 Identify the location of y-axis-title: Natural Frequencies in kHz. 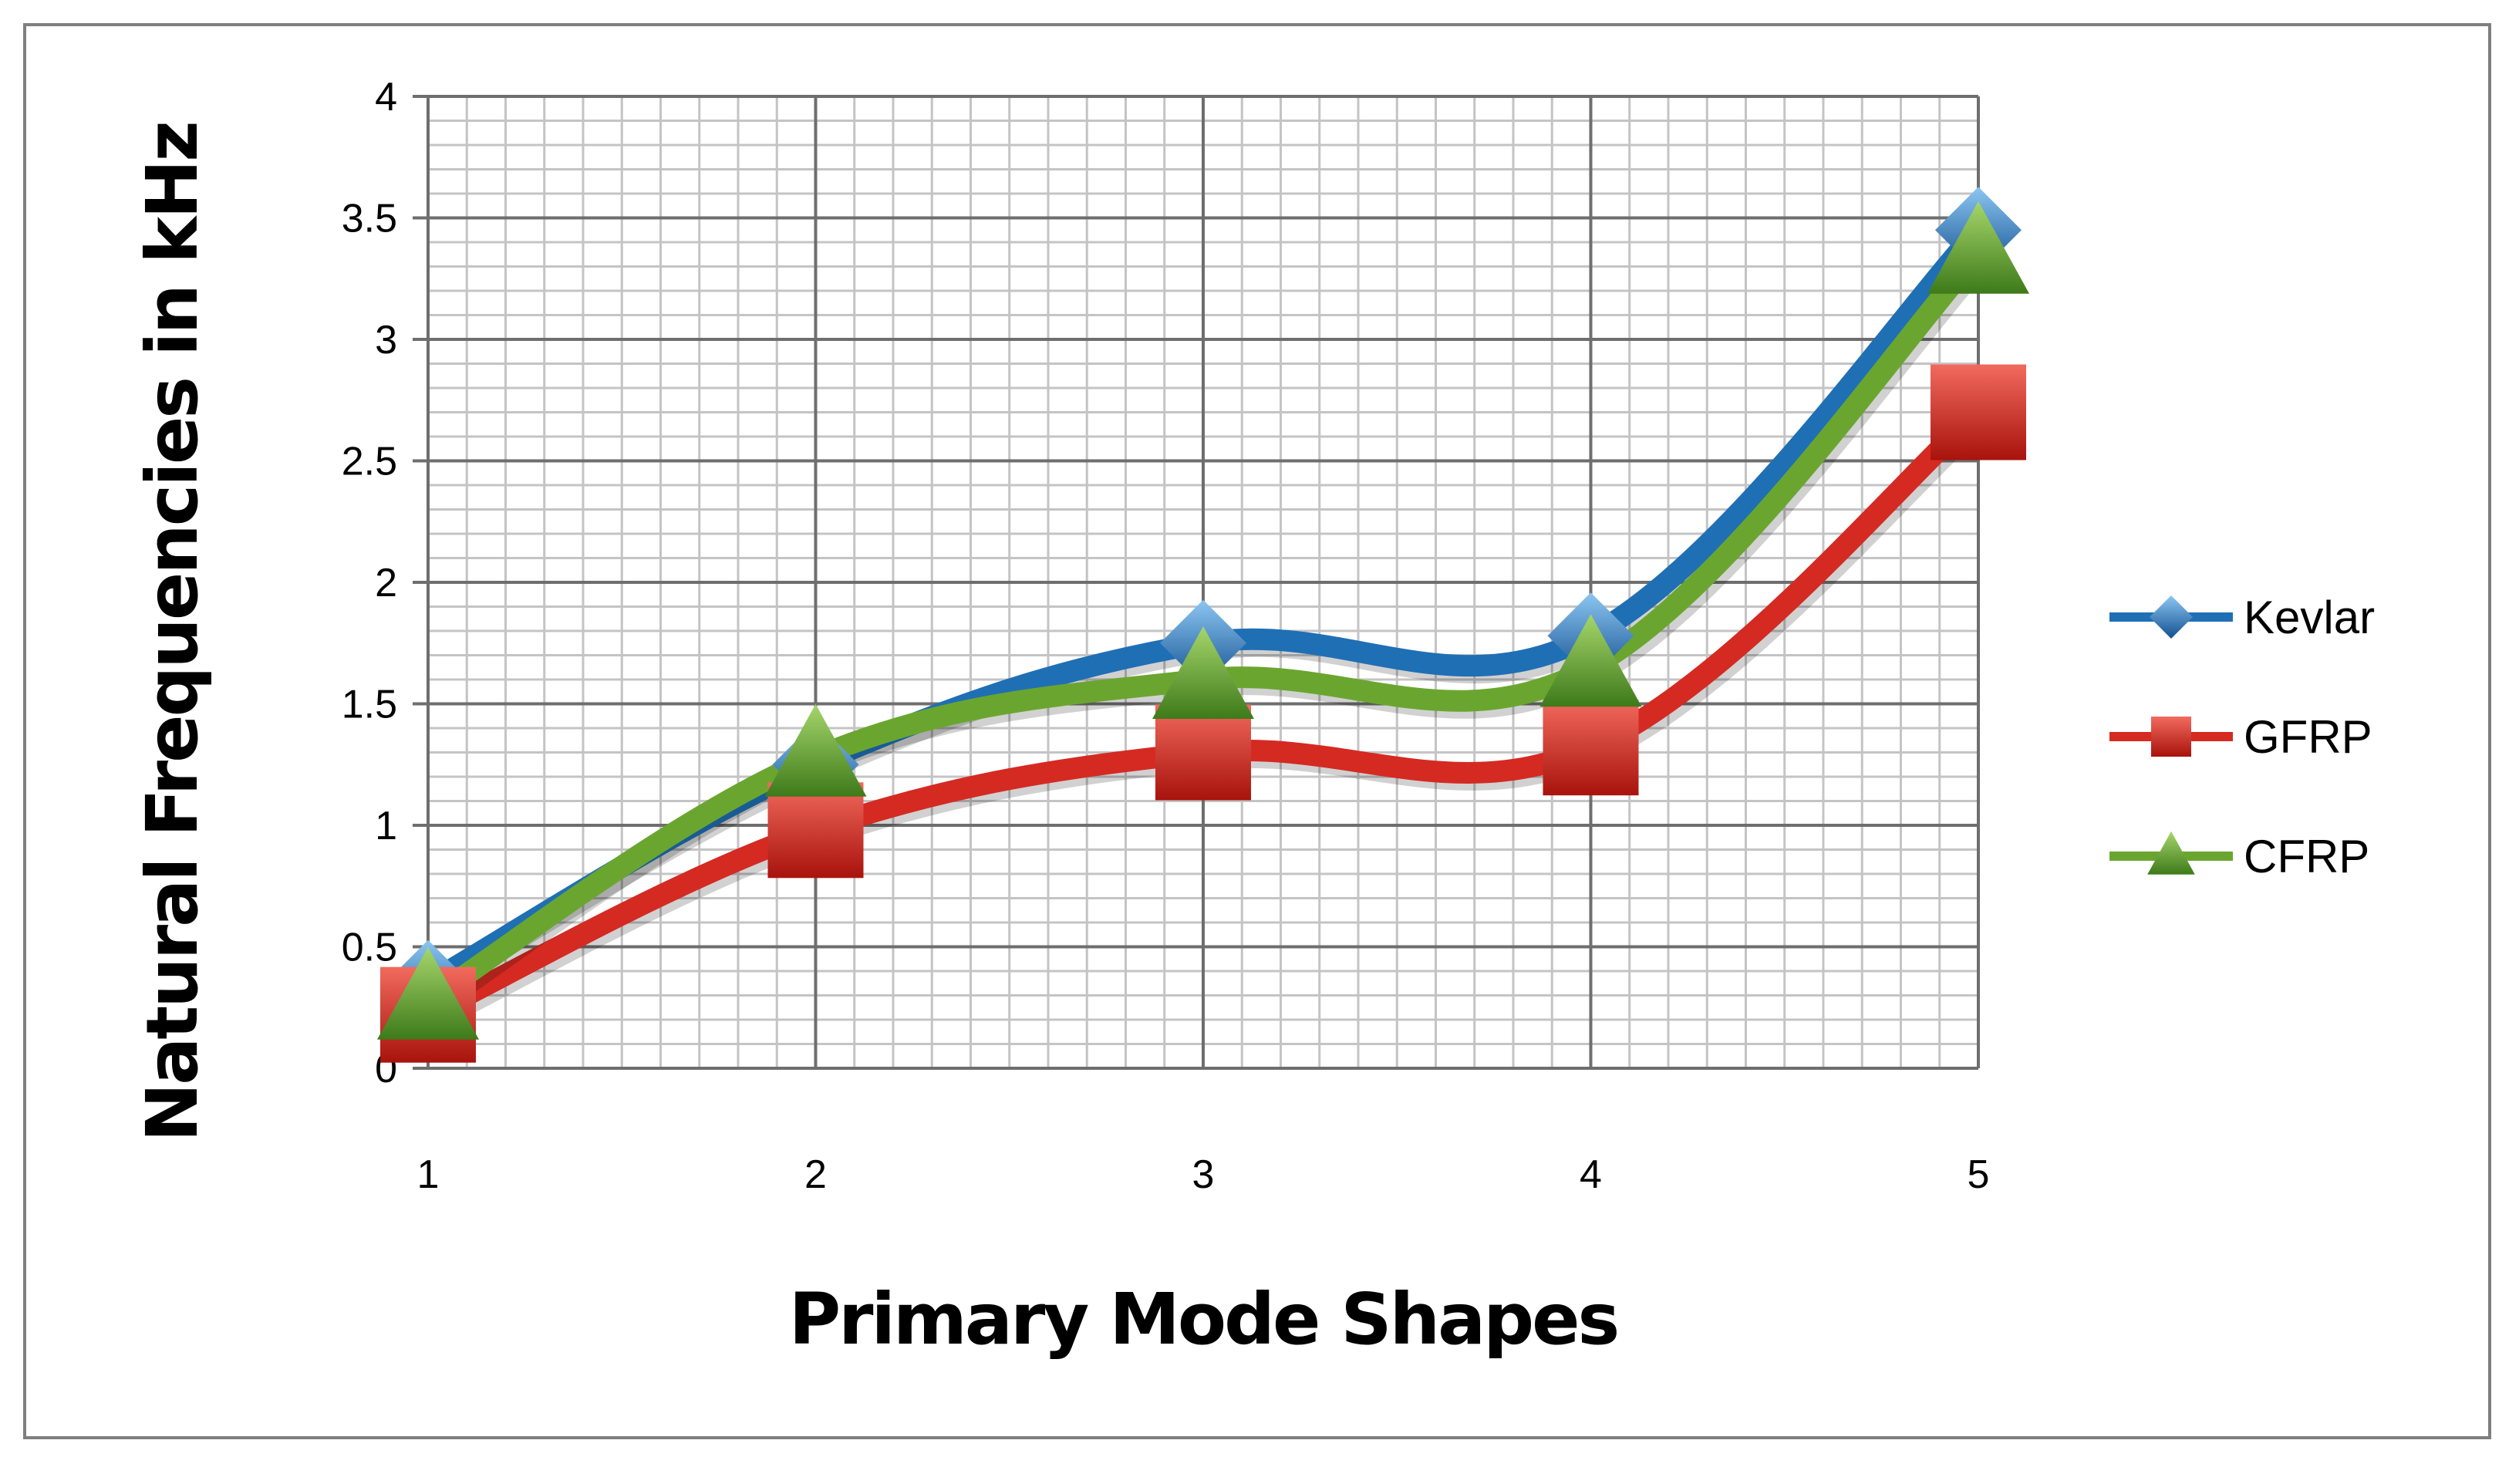
(172, 632).